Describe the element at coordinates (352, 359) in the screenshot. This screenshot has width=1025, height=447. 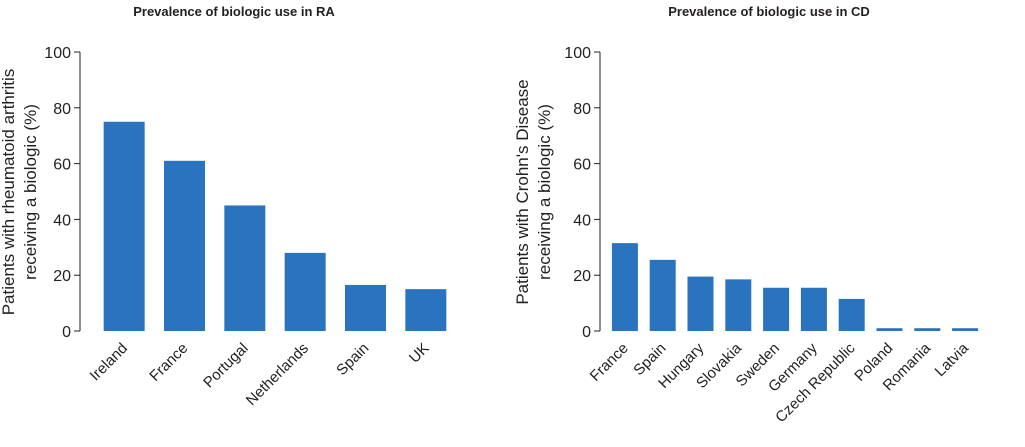
I see `ra-category-label: Spain` at that location.